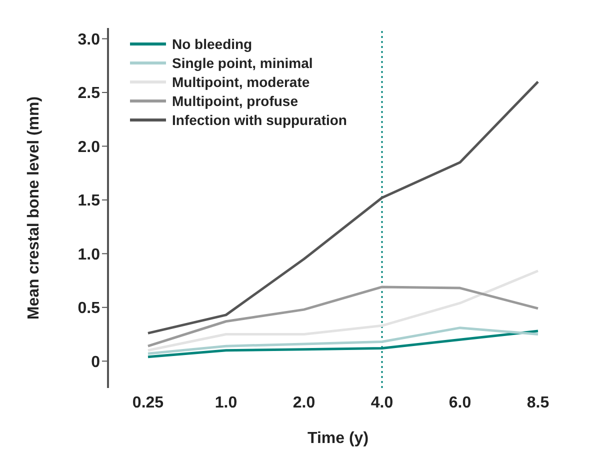 This screenshot has width=607, height=467. What do you see at coordinates (226, 403) in the screenshot?
I see `x-tick-label: 1.0` at bounding box center [226, 403].